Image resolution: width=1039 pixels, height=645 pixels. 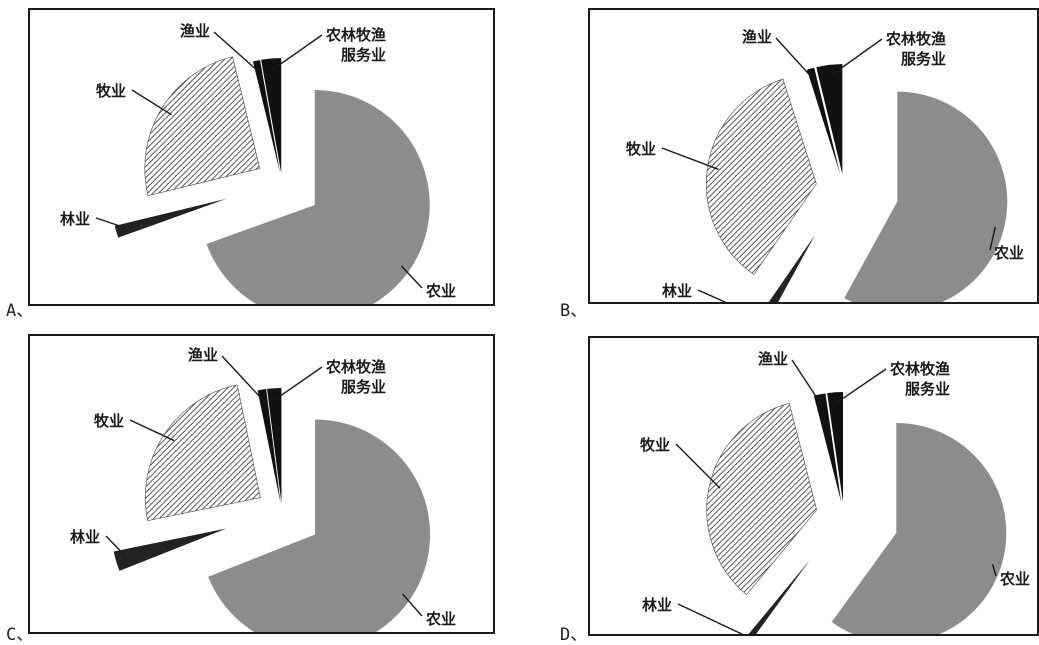 What do you see at coordinates (20, 311) in the screenshot?
I see `option-a-label: A、` at bounding box center [20, 311].